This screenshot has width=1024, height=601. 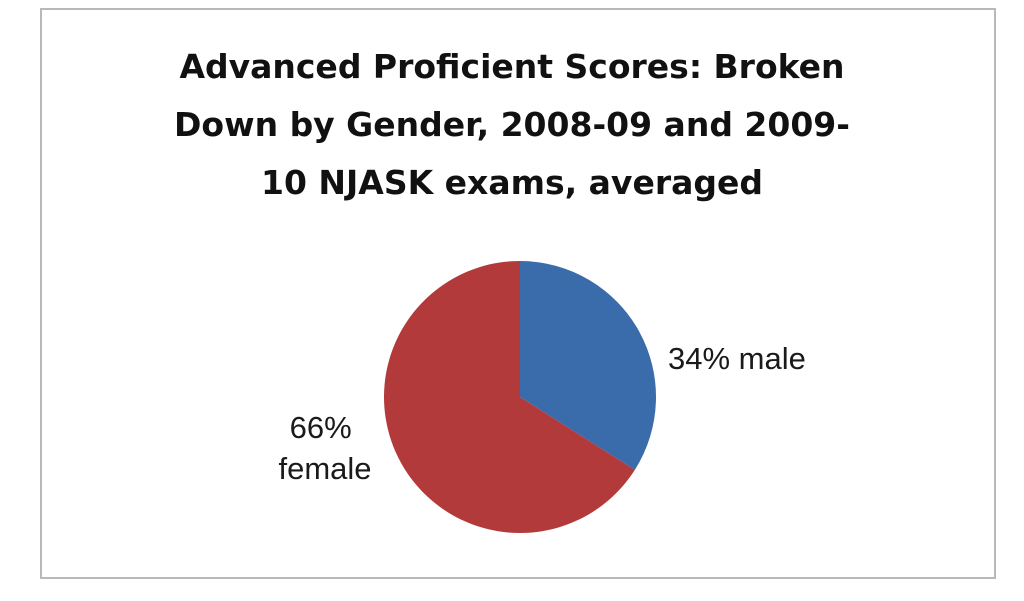 What do you see at coordinates (588, 365) in the screenshot?
I see `pie-slice-male` at bounding box center [588, 365].